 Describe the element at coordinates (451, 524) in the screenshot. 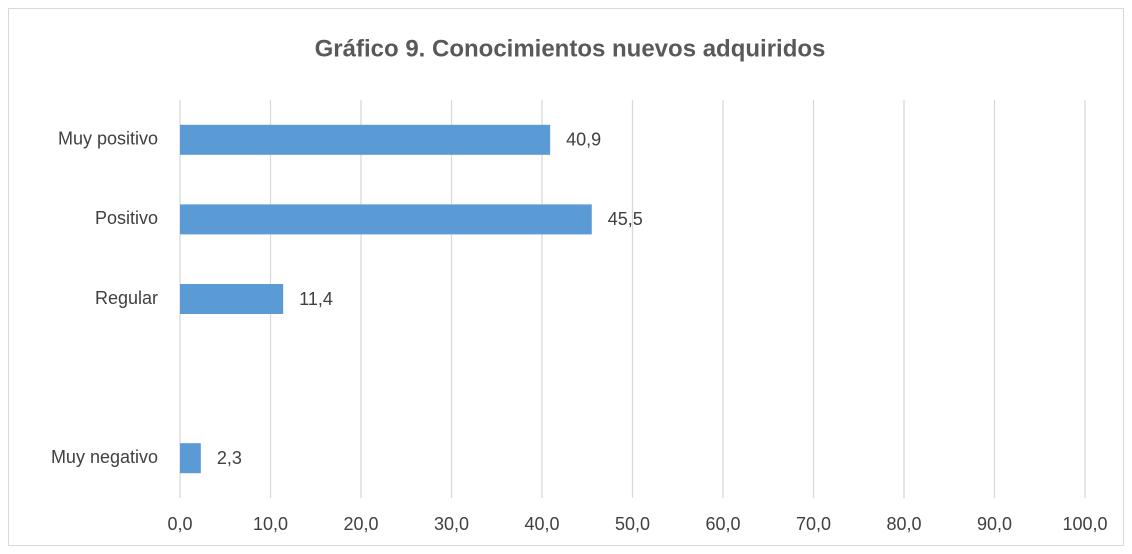

I see `x-tick-label: 30,0` at that location.